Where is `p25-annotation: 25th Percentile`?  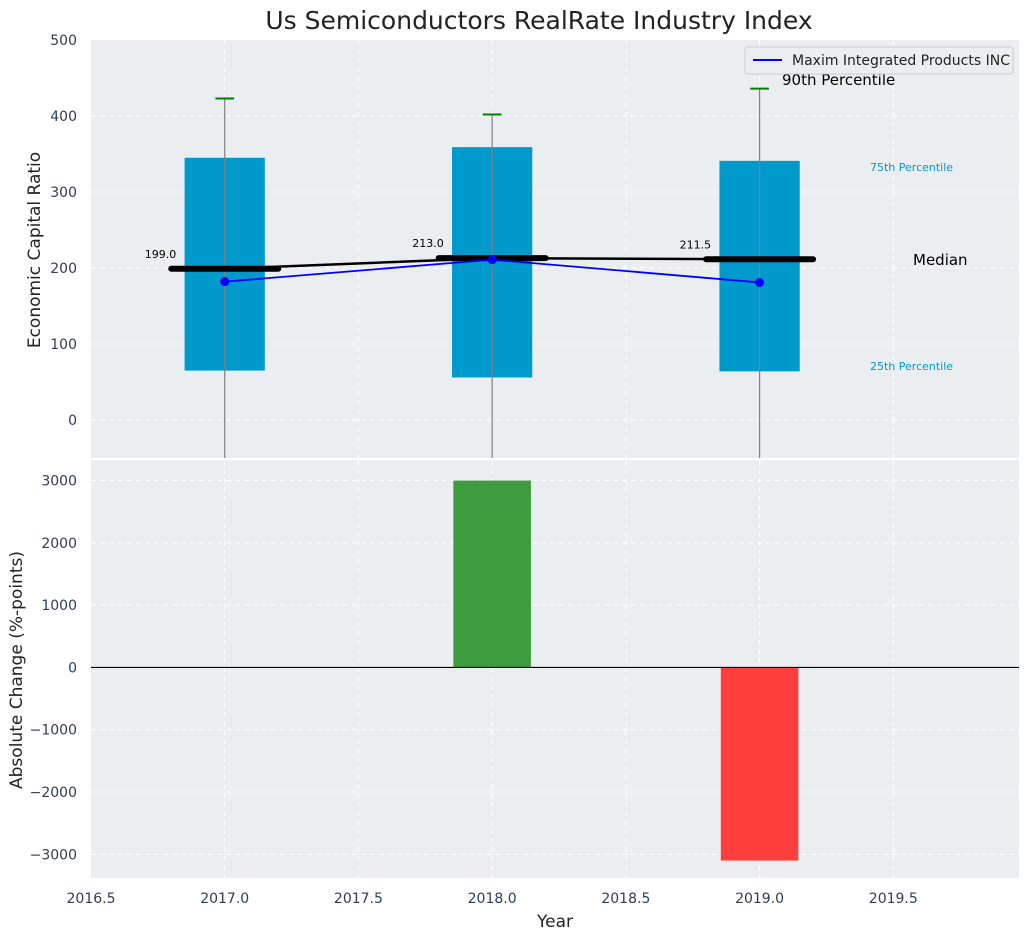 p25-annotation: 25th Percentile is located at coordinates (911, 366).